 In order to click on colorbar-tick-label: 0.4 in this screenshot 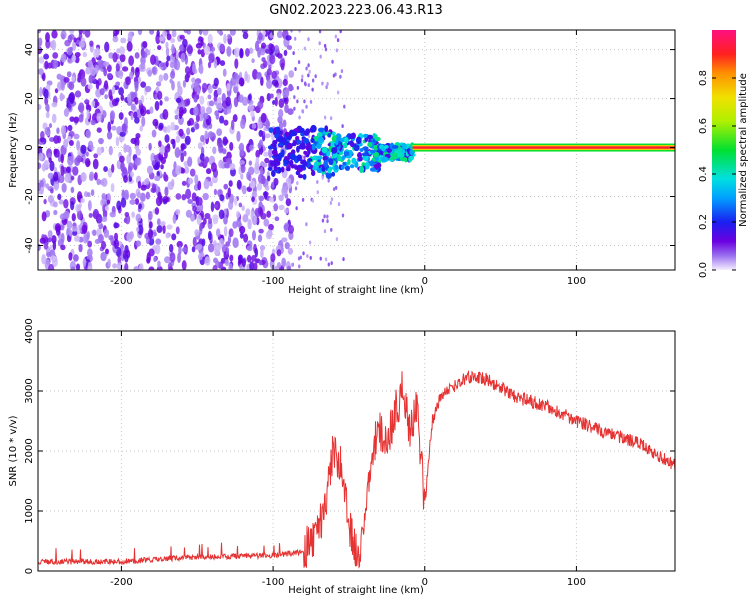, I will do `click(703, 174)`.